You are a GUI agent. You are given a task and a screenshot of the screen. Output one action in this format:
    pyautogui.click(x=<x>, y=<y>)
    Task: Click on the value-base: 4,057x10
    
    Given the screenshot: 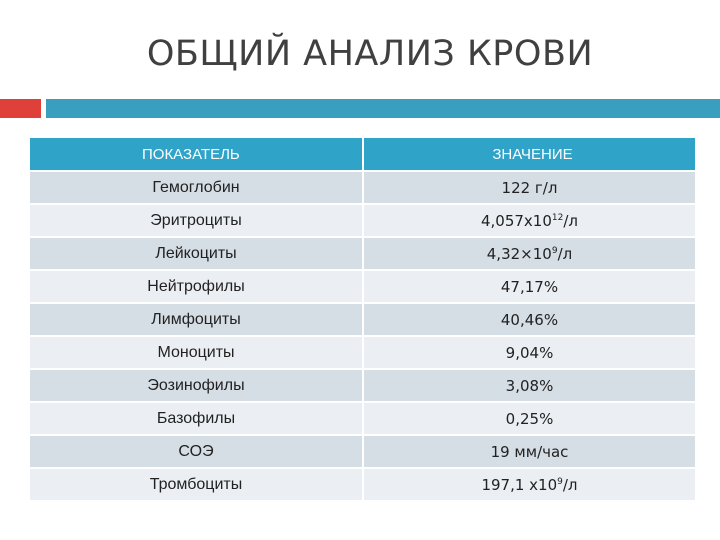 What is the action you would take?
    pyautogui.click(x=516, y=220)
    